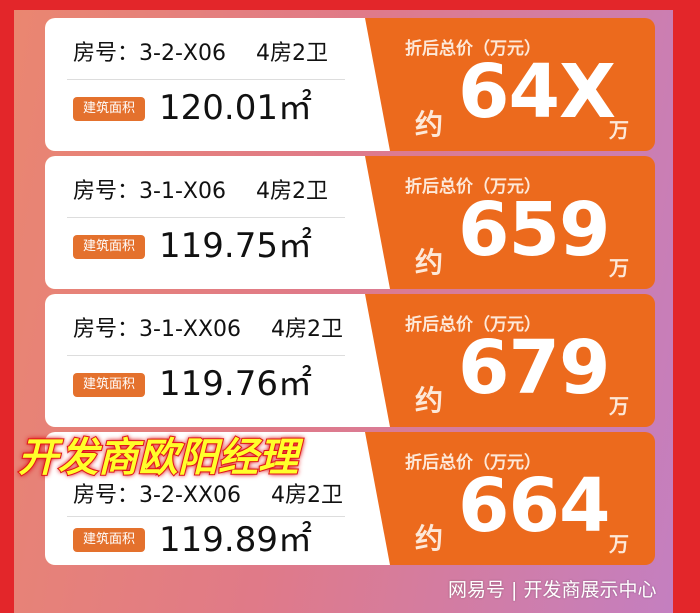  What do you see at coordinates (190, 329) in the screenshot?
I see `room-number: 3-1-XX06` at bounding box center [190, 329].